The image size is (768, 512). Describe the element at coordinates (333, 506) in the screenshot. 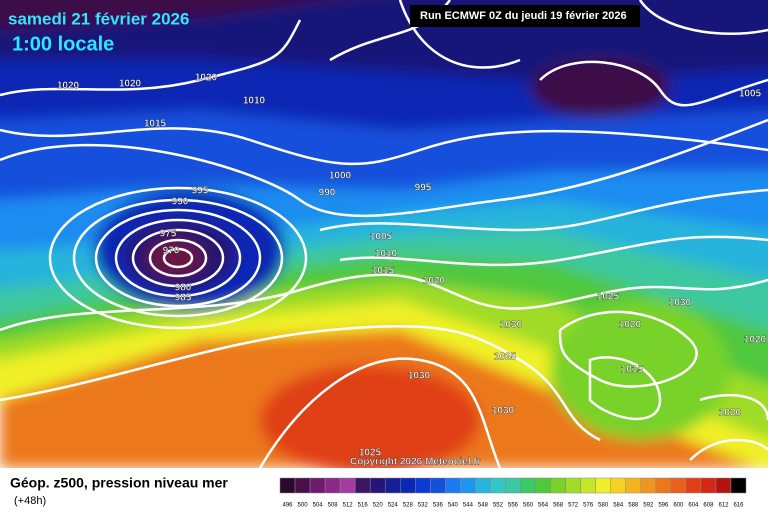

I see `scale-label: 508` at that location.